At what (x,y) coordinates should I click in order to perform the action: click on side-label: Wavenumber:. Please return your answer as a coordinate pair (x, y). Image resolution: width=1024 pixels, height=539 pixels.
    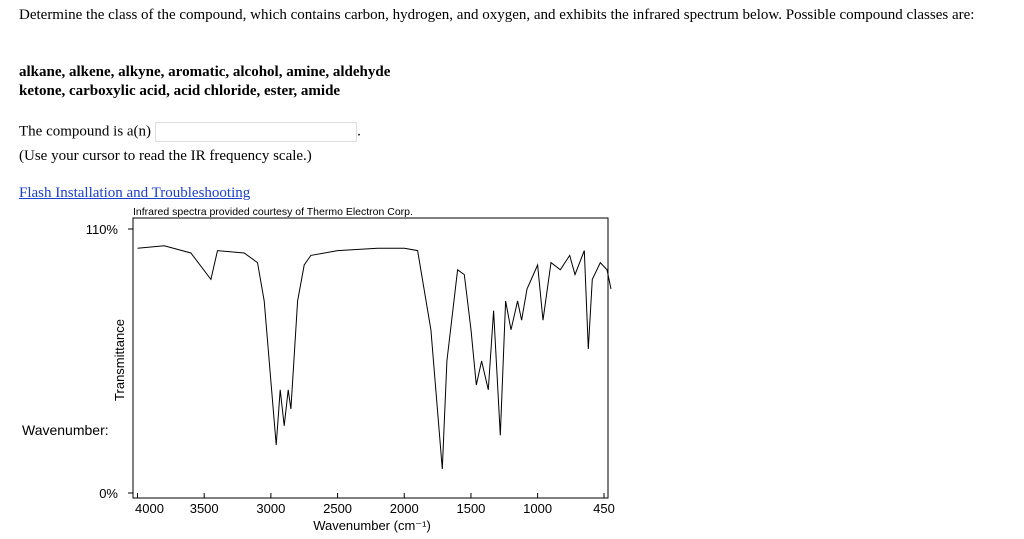
    Looking at the image, I should click on (65, 430).